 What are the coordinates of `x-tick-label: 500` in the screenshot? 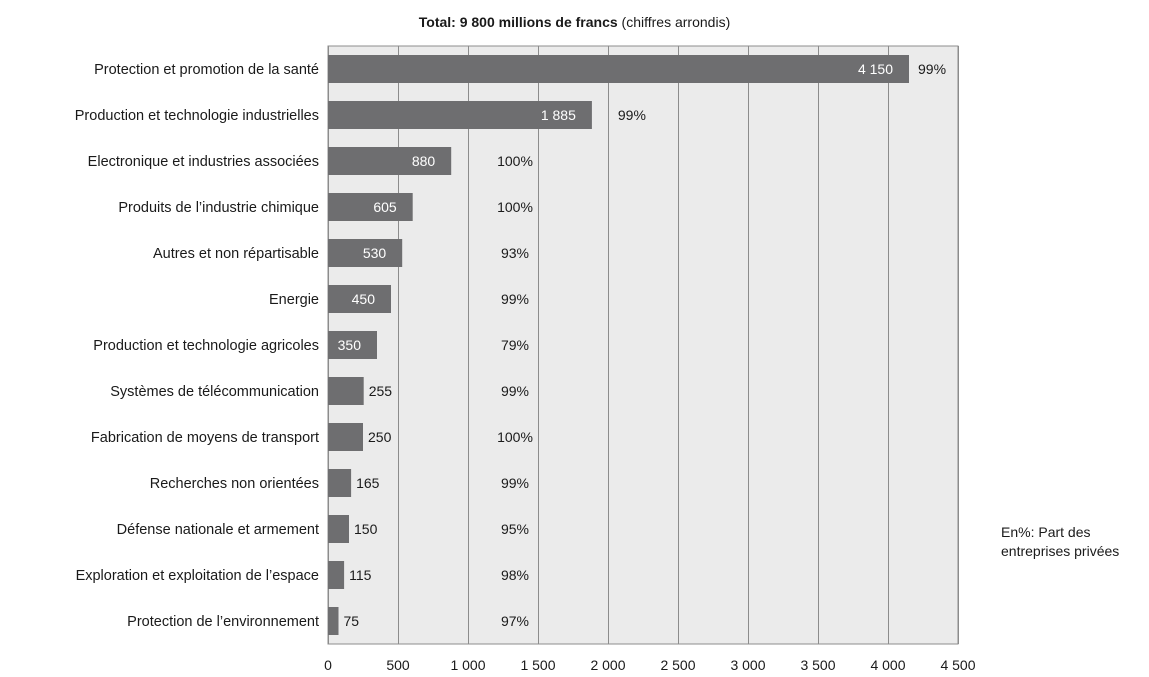 It's located at (398, 665).